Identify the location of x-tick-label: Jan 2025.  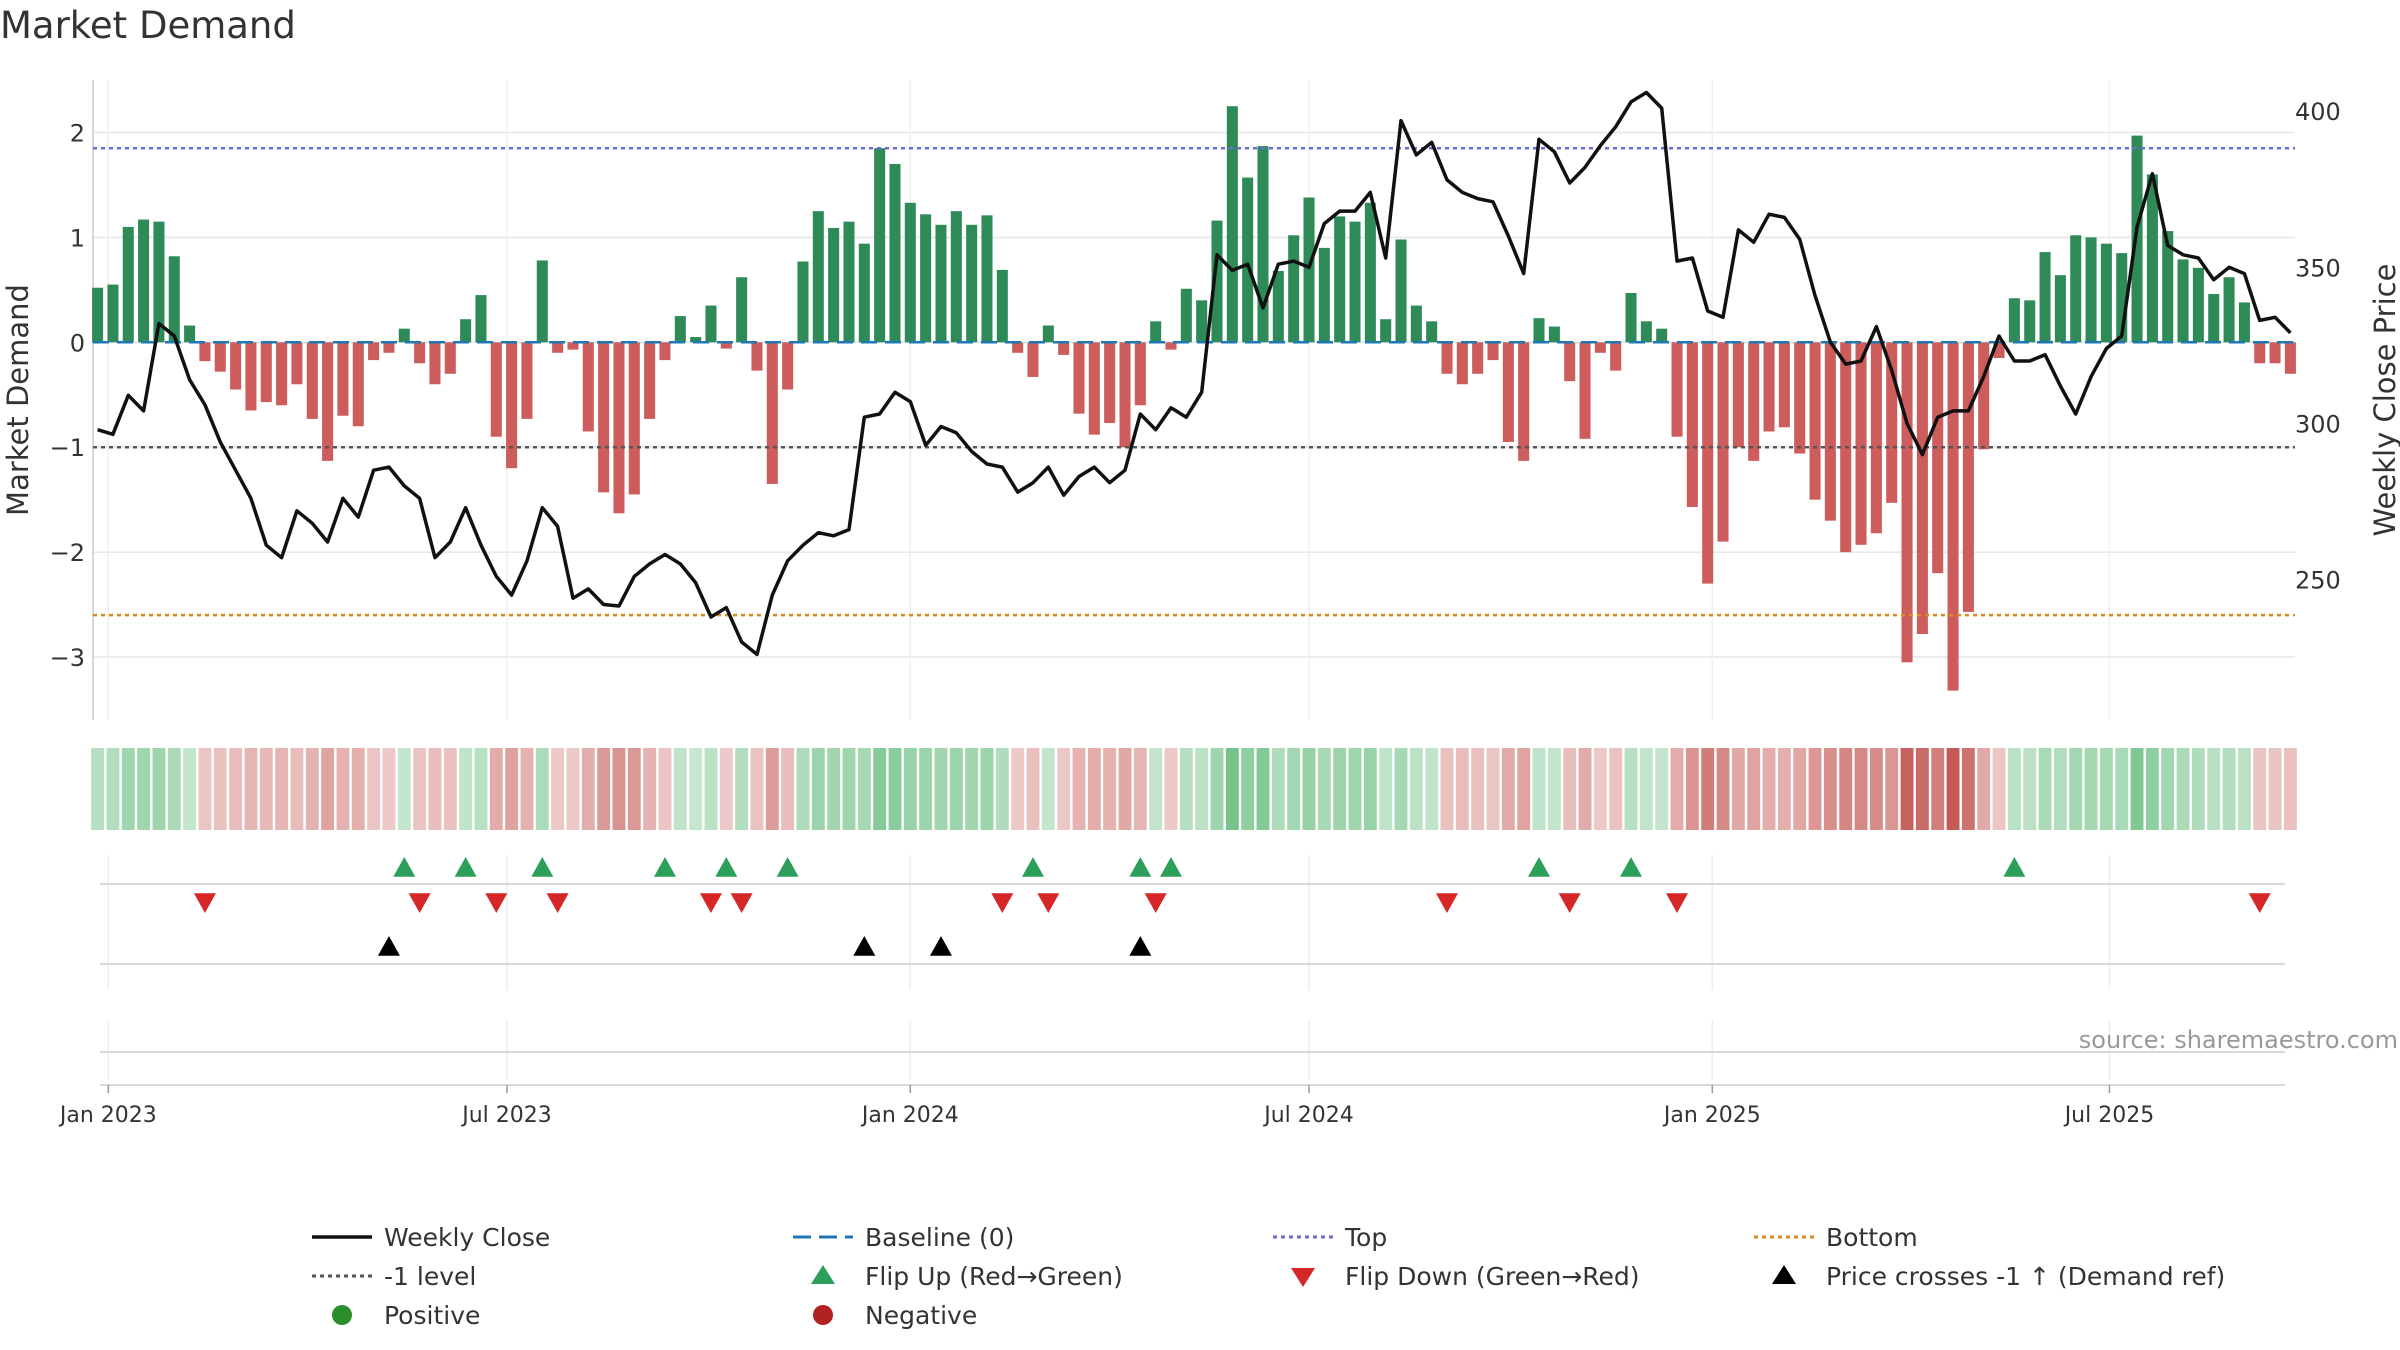
(1711, 1115).